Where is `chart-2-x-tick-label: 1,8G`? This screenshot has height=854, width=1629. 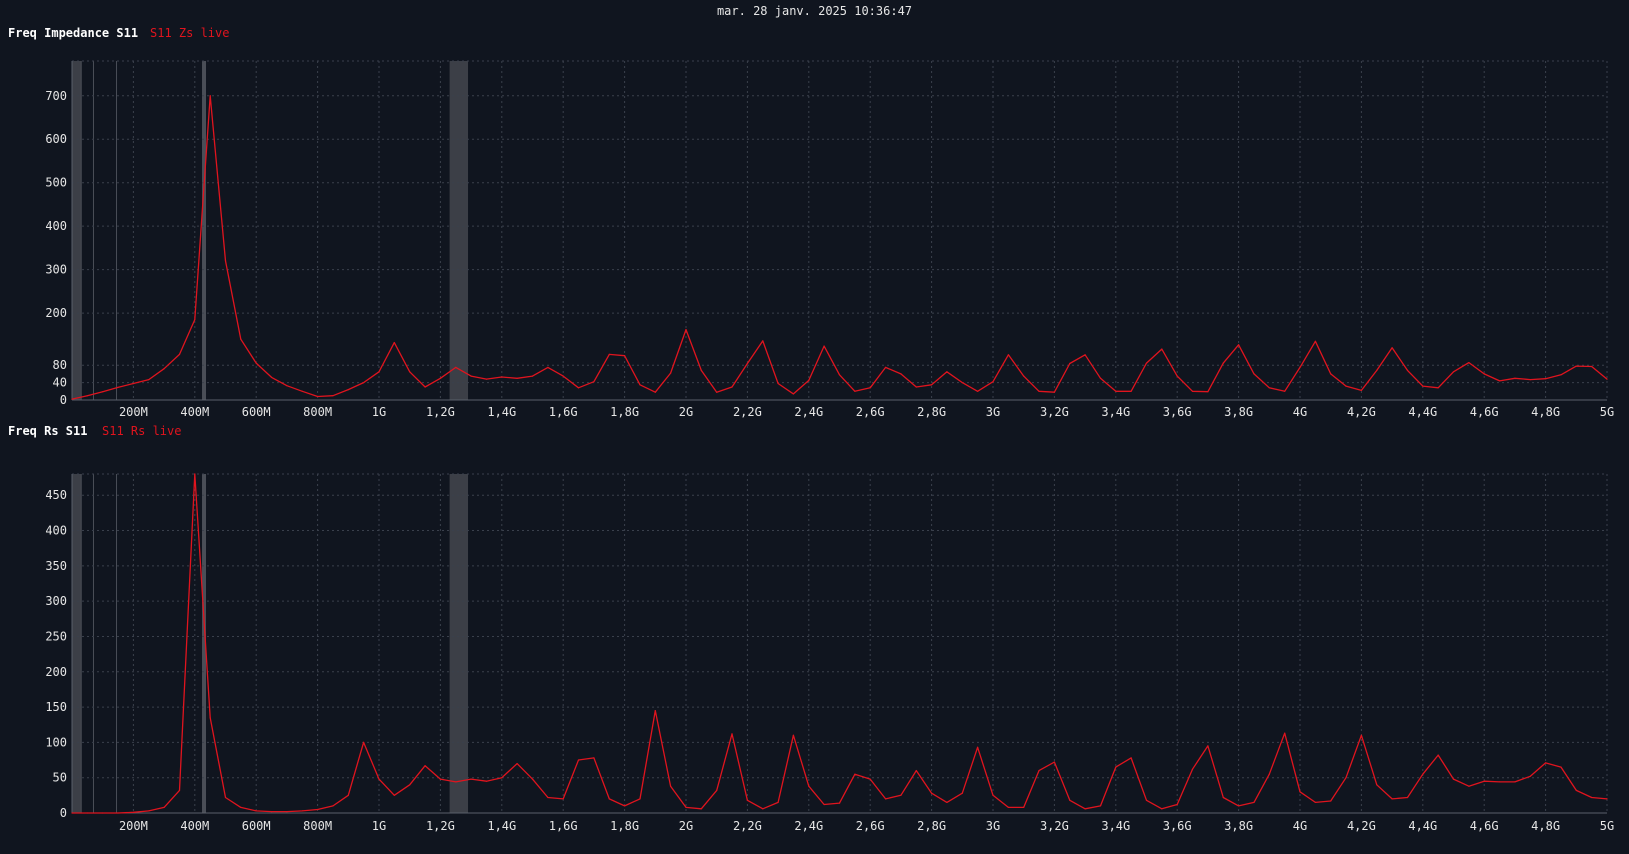
chart-2-x-tick-label: 1,8G is located at coordinates (624, 826).